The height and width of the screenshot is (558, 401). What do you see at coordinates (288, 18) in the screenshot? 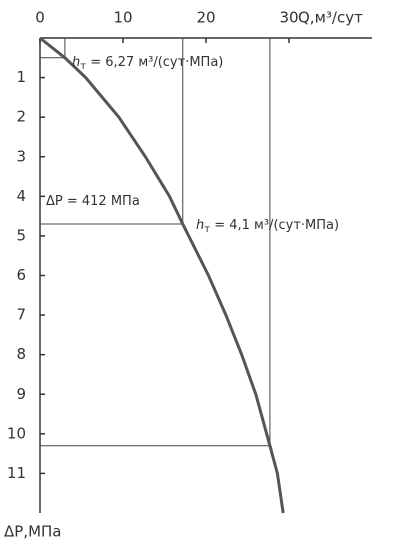
I see `x-tick-label: 30` at bounding box center [288, 18].